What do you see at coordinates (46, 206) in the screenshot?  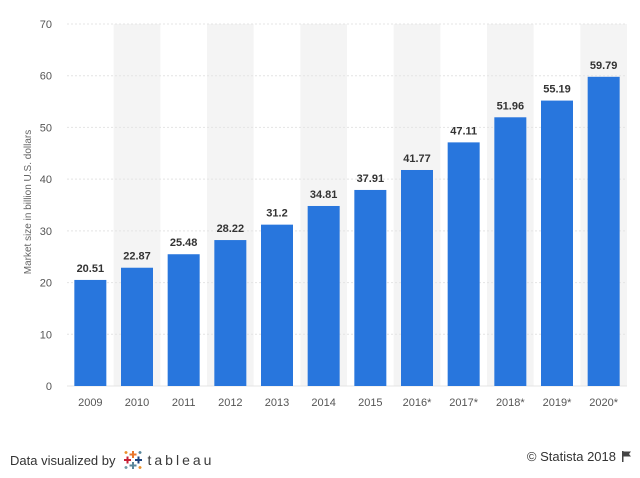 I see `y-axis-ticks: 0 10 20 30 40 50 60 70` at bounding box center [46, 206].